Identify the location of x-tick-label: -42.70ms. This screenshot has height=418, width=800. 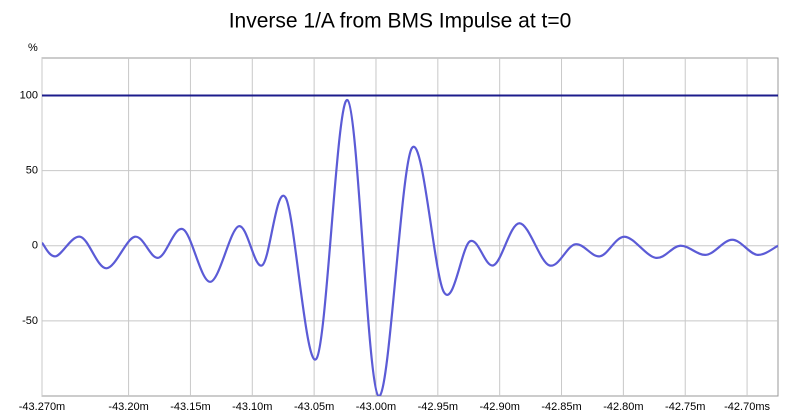
(747, 407).